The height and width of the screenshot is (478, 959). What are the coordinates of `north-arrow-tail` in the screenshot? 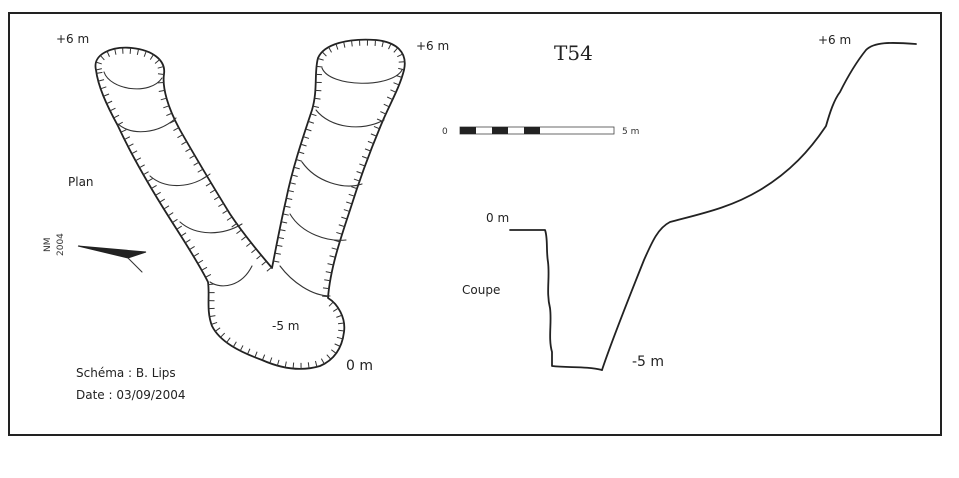 It's located at (135, 265).